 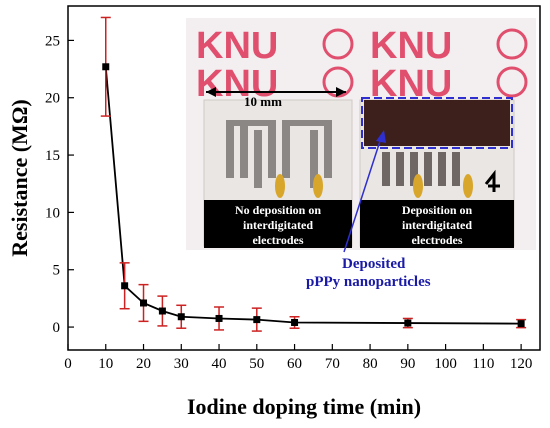 I want to click on left-caption-line: interdigitated, so click(x=278, y=225).